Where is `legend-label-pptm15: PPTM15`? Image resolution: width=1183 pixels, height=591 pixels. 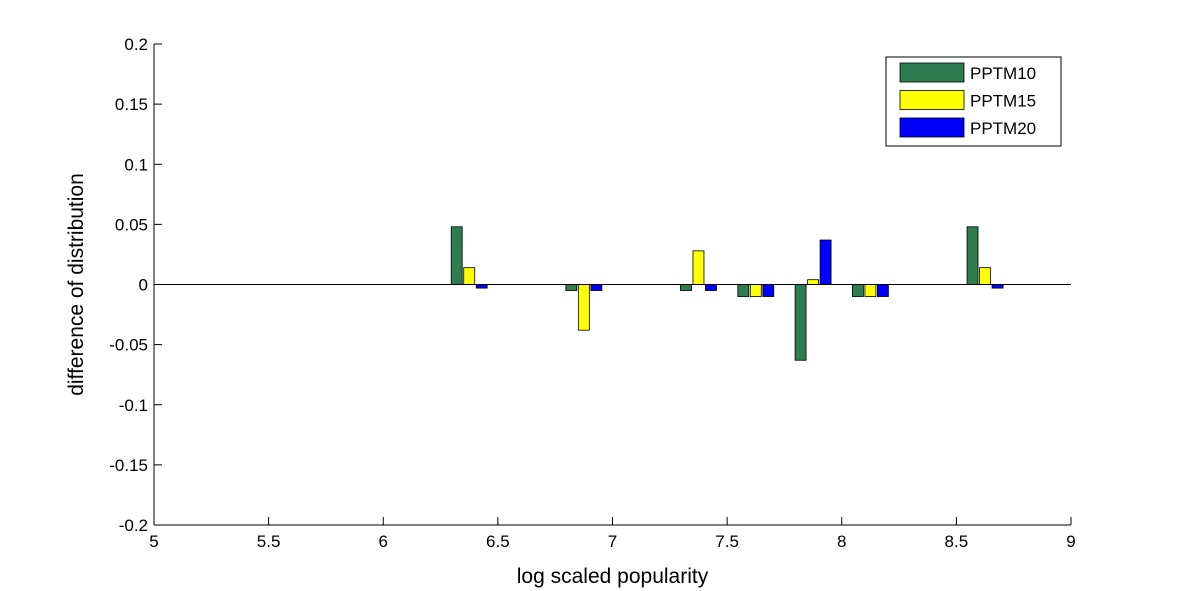 legend-label-pptm15: PPTM15 is located at coordinates (1003, 101).